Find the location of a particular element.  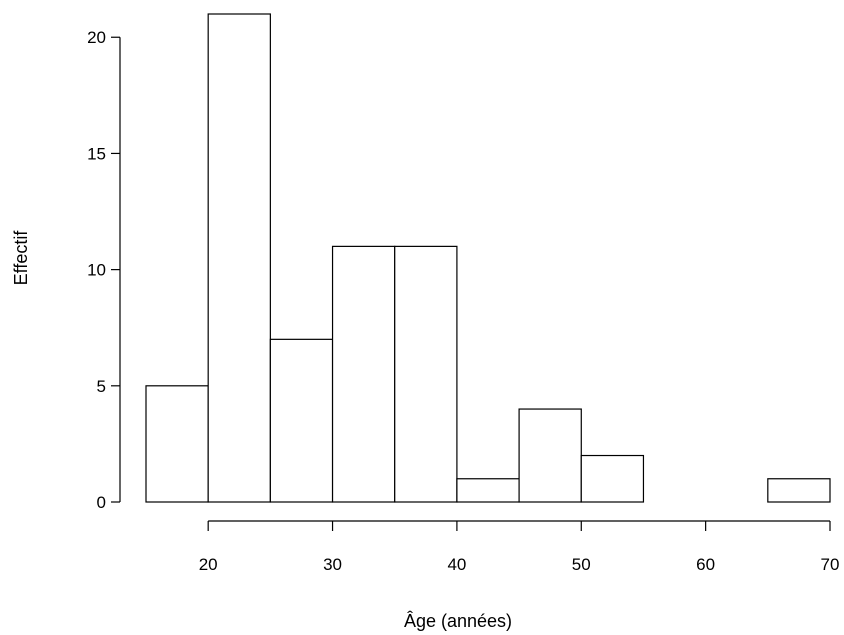

y-tick-label: 0 is located at coordinates (101, 502).